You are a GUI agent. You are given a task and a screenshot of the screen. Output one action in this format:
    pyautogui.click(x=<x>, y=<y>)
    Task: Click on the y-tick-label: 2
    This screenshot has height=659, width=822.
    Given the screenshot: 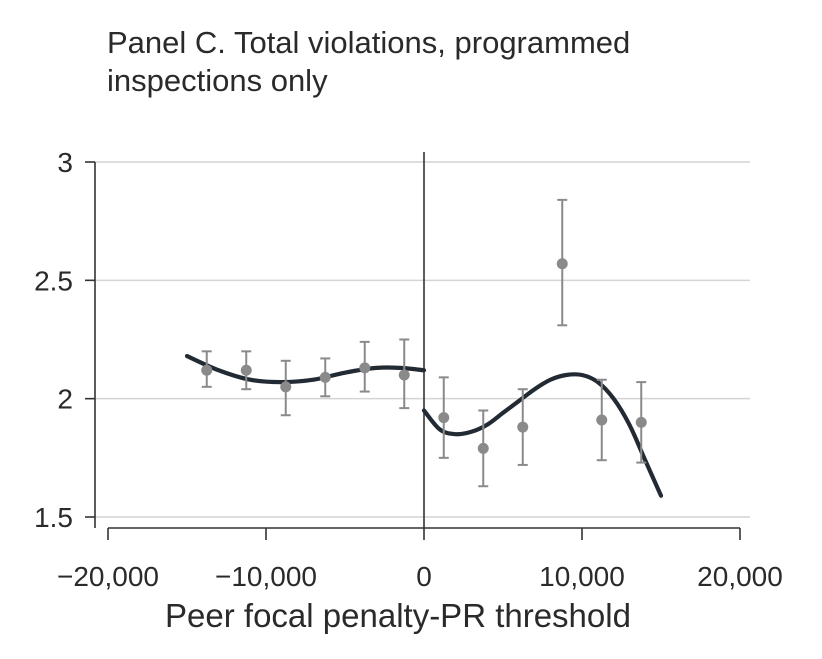 What is the action you would take?
    pyautogui.click(x=65, y=399)
    